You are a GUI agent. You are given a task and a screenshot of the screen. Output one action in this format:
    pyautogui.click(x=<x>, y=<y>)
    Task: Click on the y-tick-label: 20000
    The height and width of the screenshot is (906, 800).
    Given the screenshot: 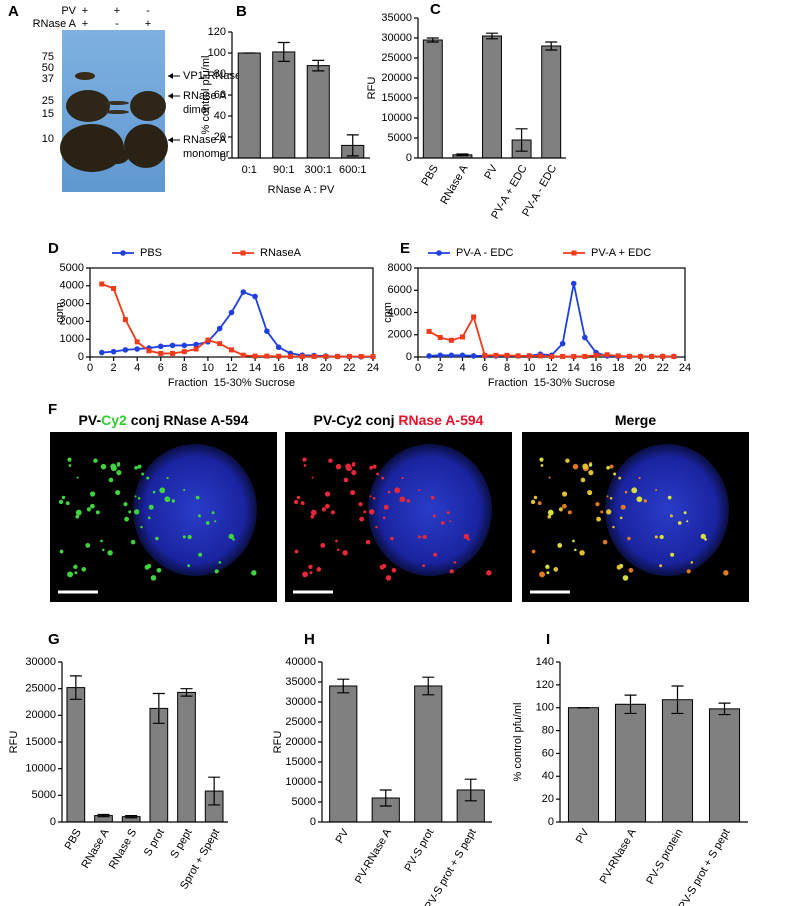 What is the action you would take?
    pyautogui.click(x=40, y=715)
    